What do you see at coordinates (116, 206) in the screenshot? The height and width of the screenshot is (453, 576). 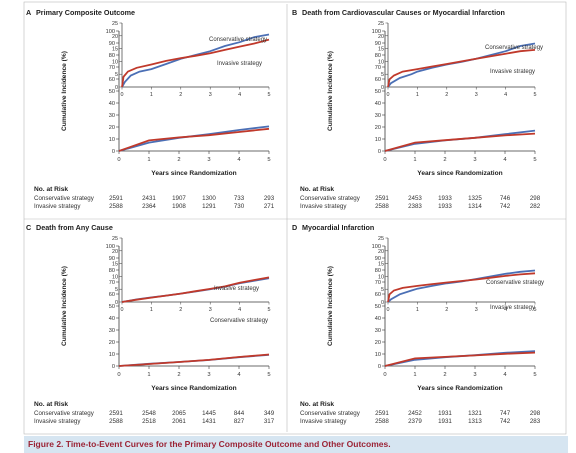 I see `risk-value: 2588` at bounding box center [116, 206].